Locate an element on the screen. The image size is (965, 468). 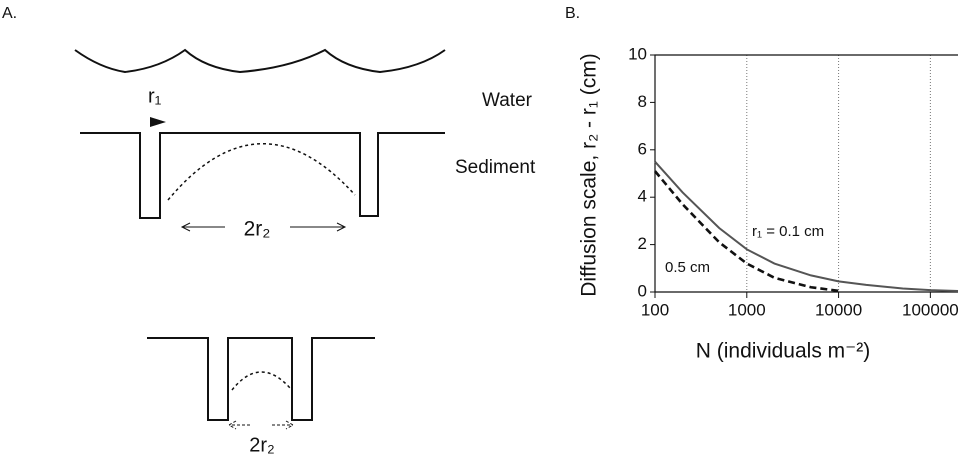
series-label: 0.5 cm is located at coordinates (687, 267).